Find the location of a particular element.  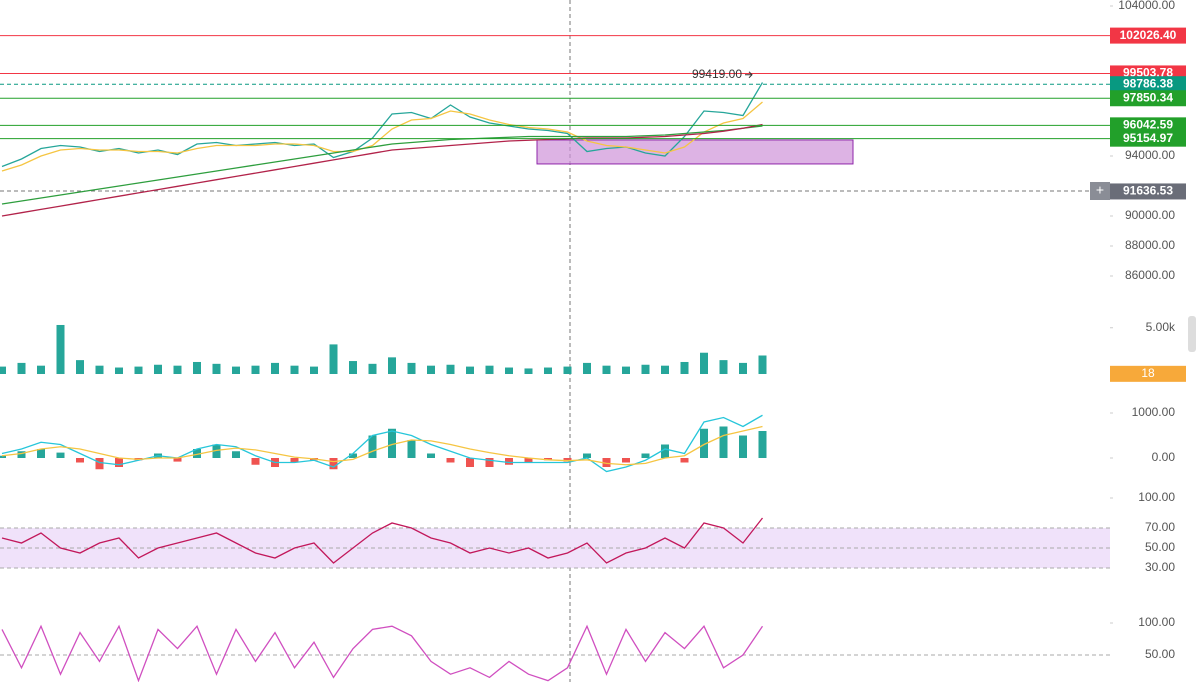

add-button is located at coordinates (1100, 191).